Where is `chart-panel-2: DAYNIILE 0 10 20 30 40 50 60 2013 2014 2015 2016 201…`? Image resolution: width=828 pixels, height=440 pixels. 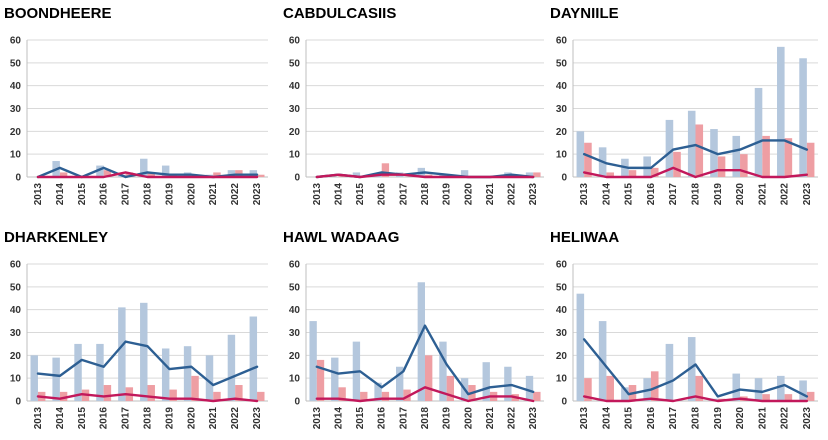 chart-panel-2: DAYNIILE 0 10 20 30 40 50 60 2013 2014 2015 2016 201… is located at coordinates (684, 105).